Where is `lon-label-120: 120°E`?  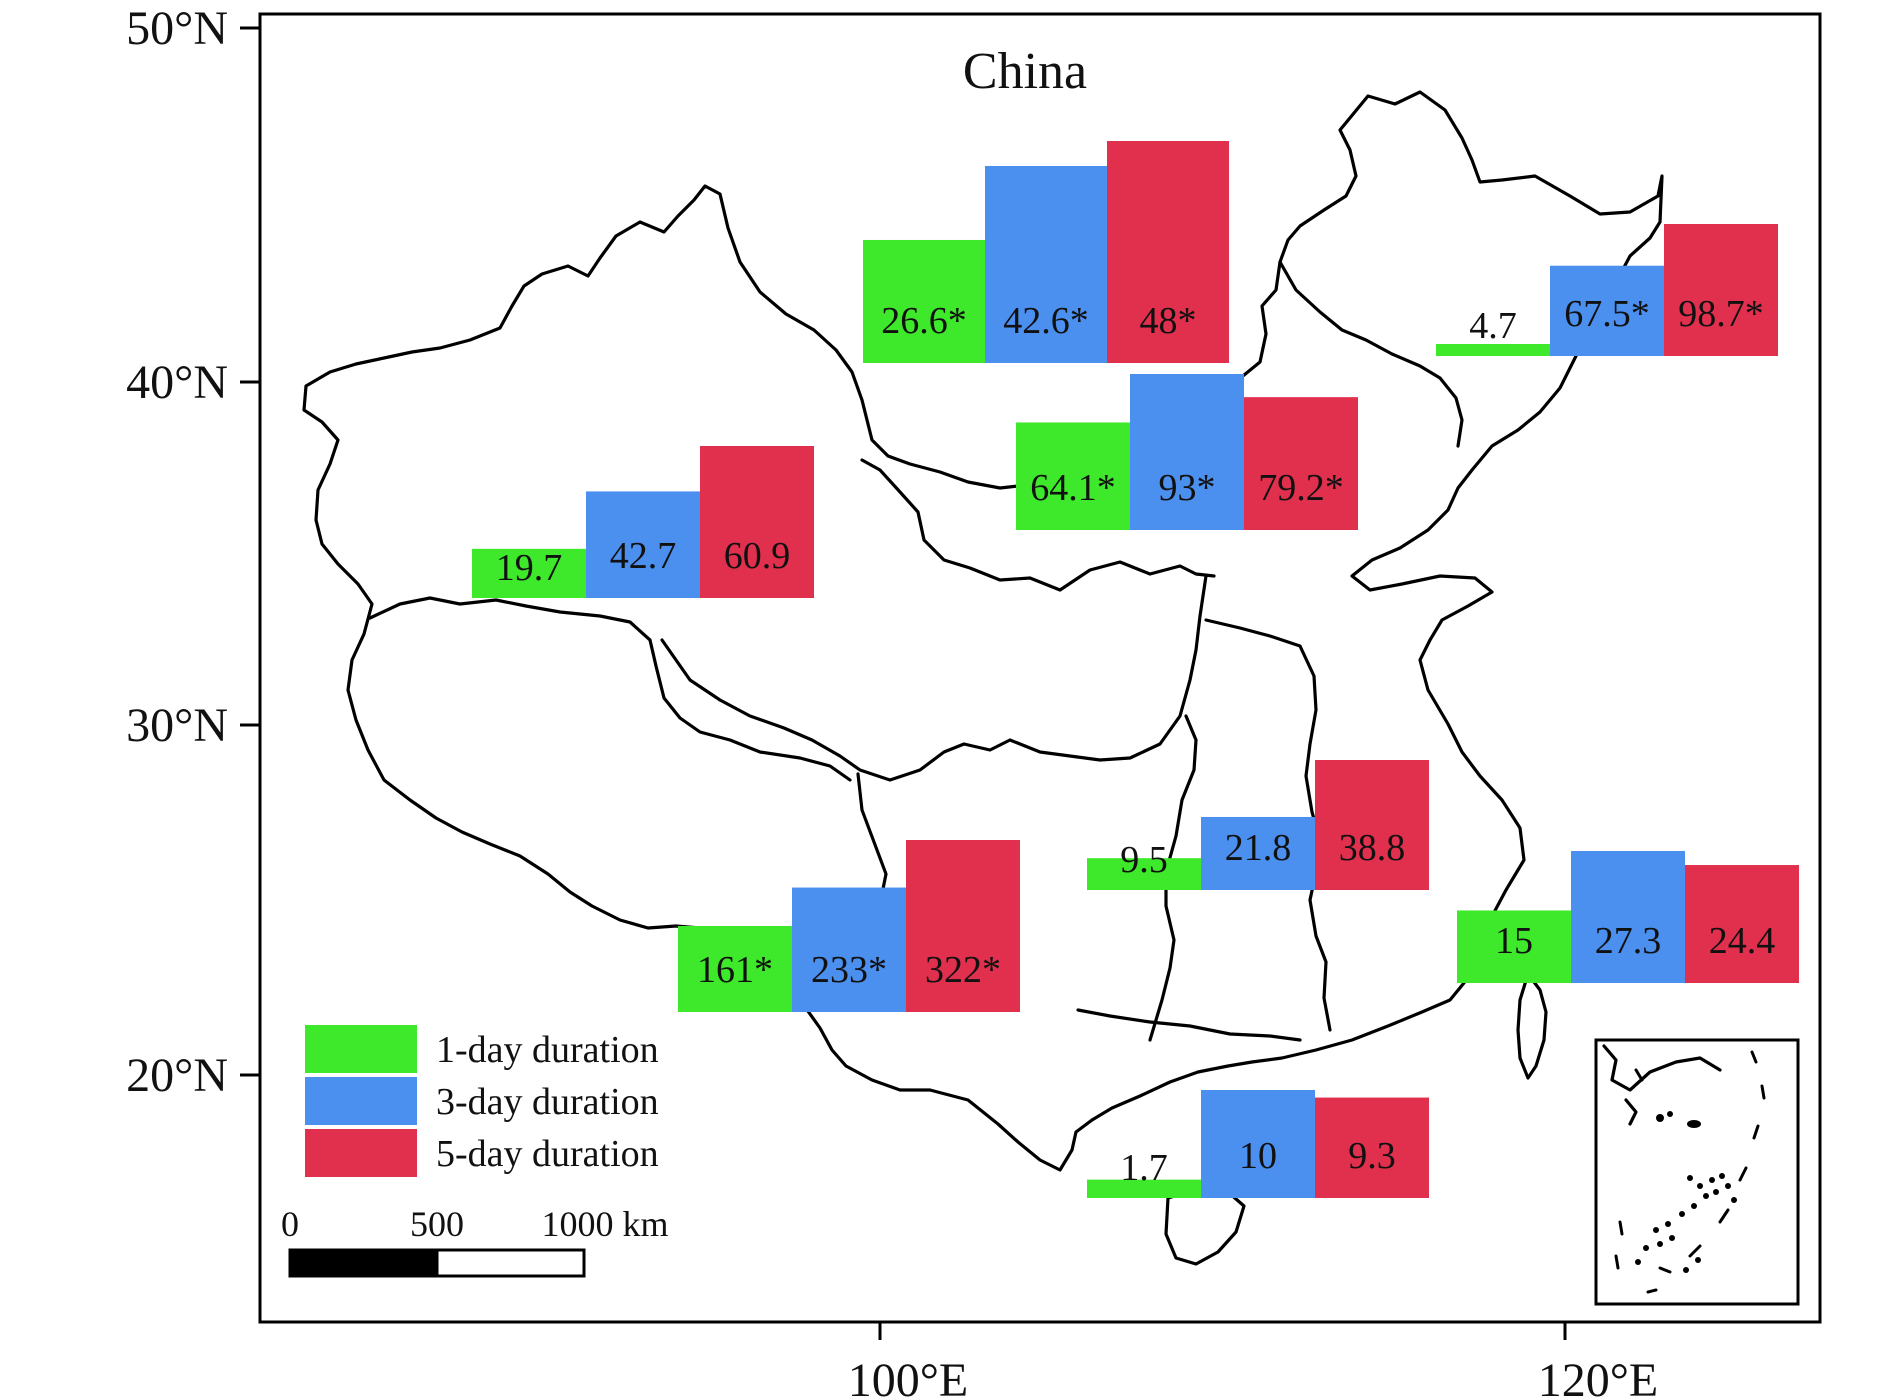
lon-label-120: 120°E is located at coordinates (1598, 1376).